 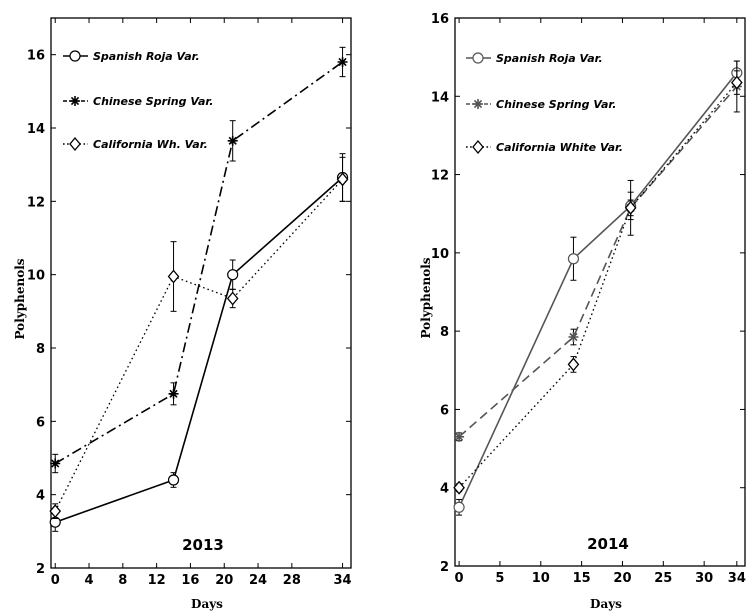 I want to click on x-tick-label: 10, so click(x=541, y=578).